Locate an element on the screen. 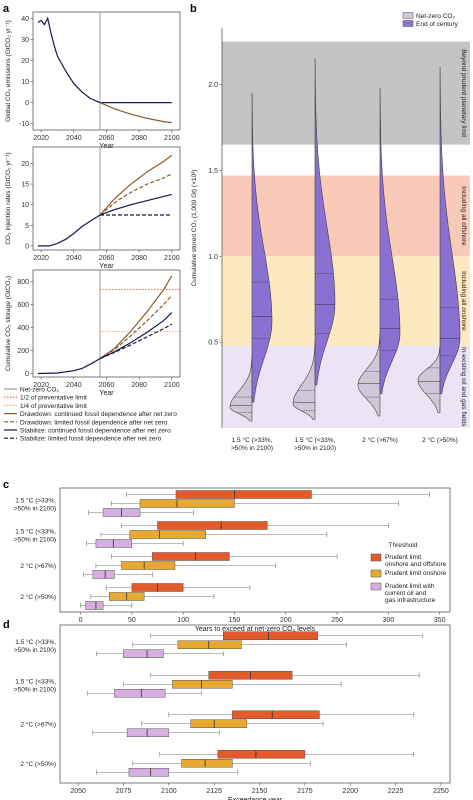 This screenshot has width=473, height=800. x-tick-label: 2225 is located at coordinates (396, 791).